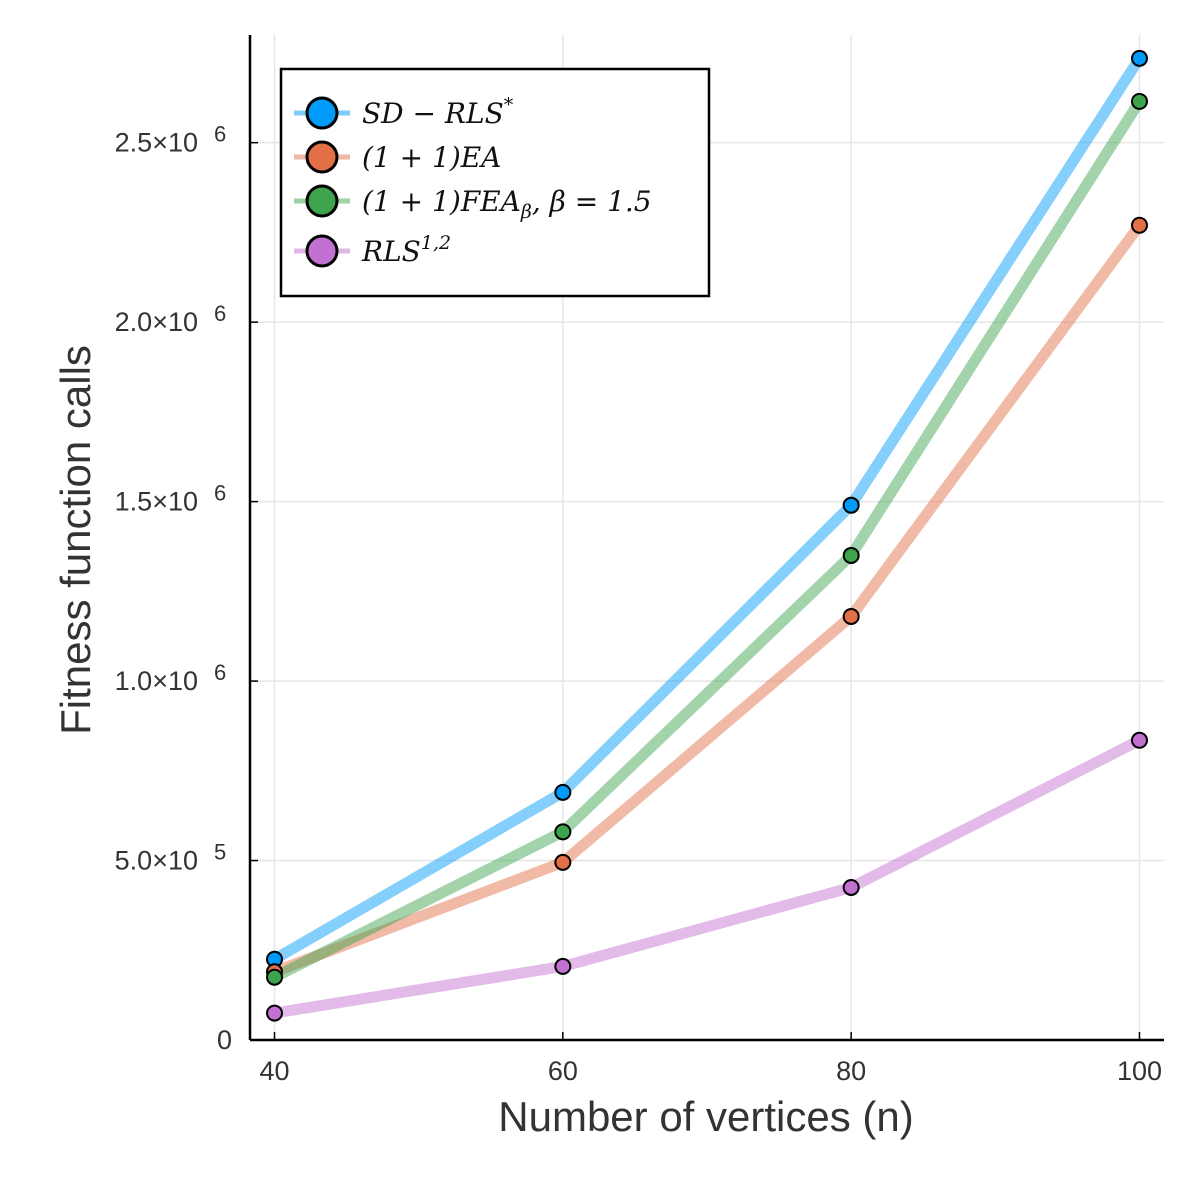 The image size is (1200, 1200). I want to click on y-tick-label: 0, so click(224, 1040).